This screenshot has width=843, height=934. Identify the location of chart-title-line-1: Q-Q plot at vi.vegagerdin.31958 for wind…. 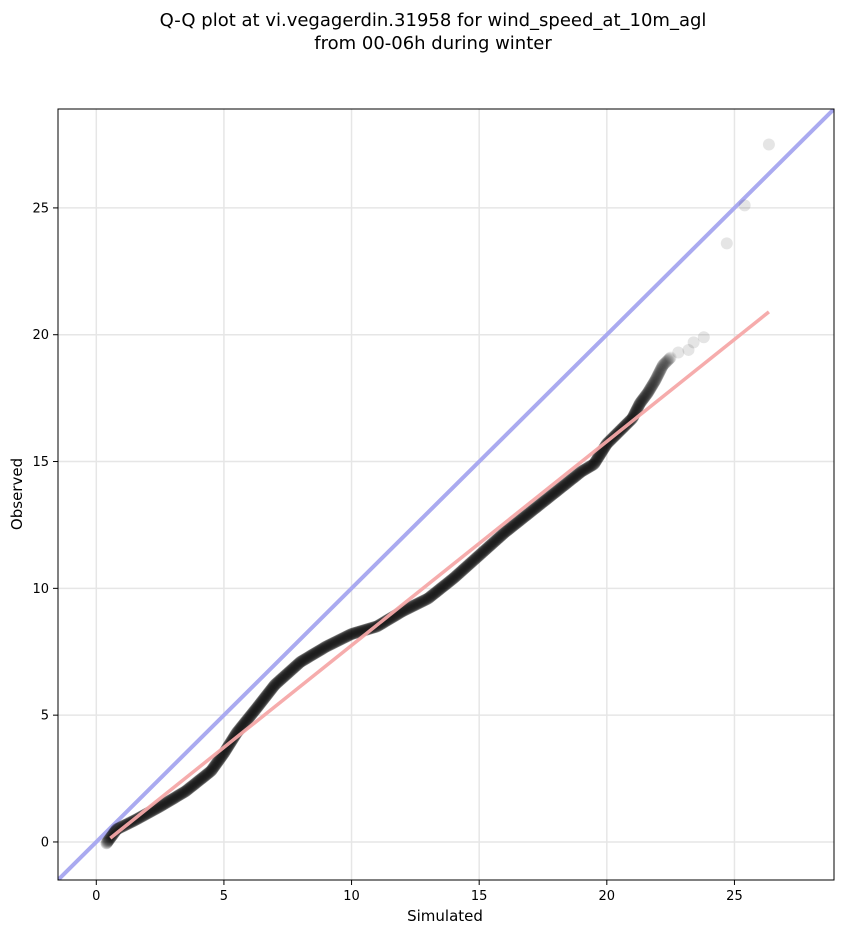
(433, 20).